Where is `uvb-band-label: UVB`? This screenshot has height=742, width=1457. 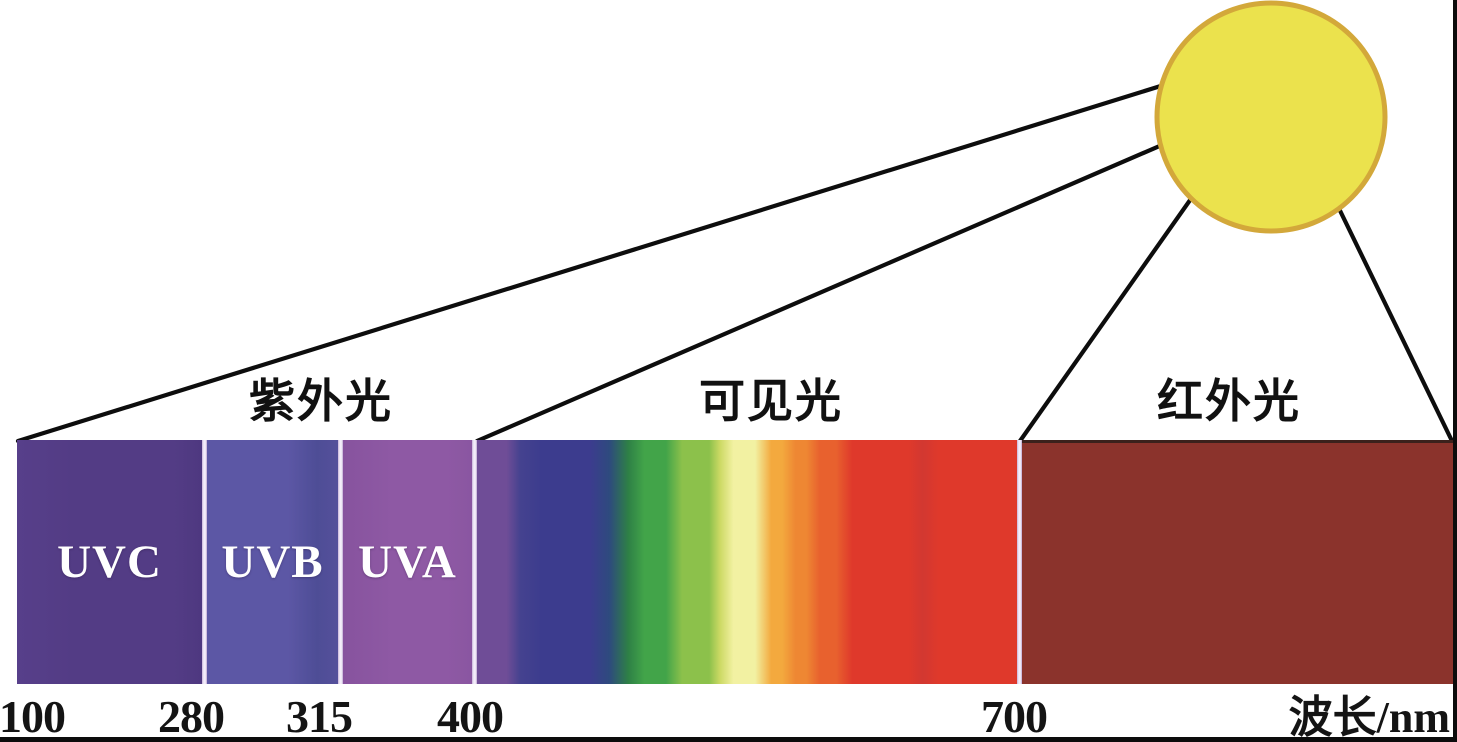
uvb-band-label: UVB is located at coordinates (272, 562).